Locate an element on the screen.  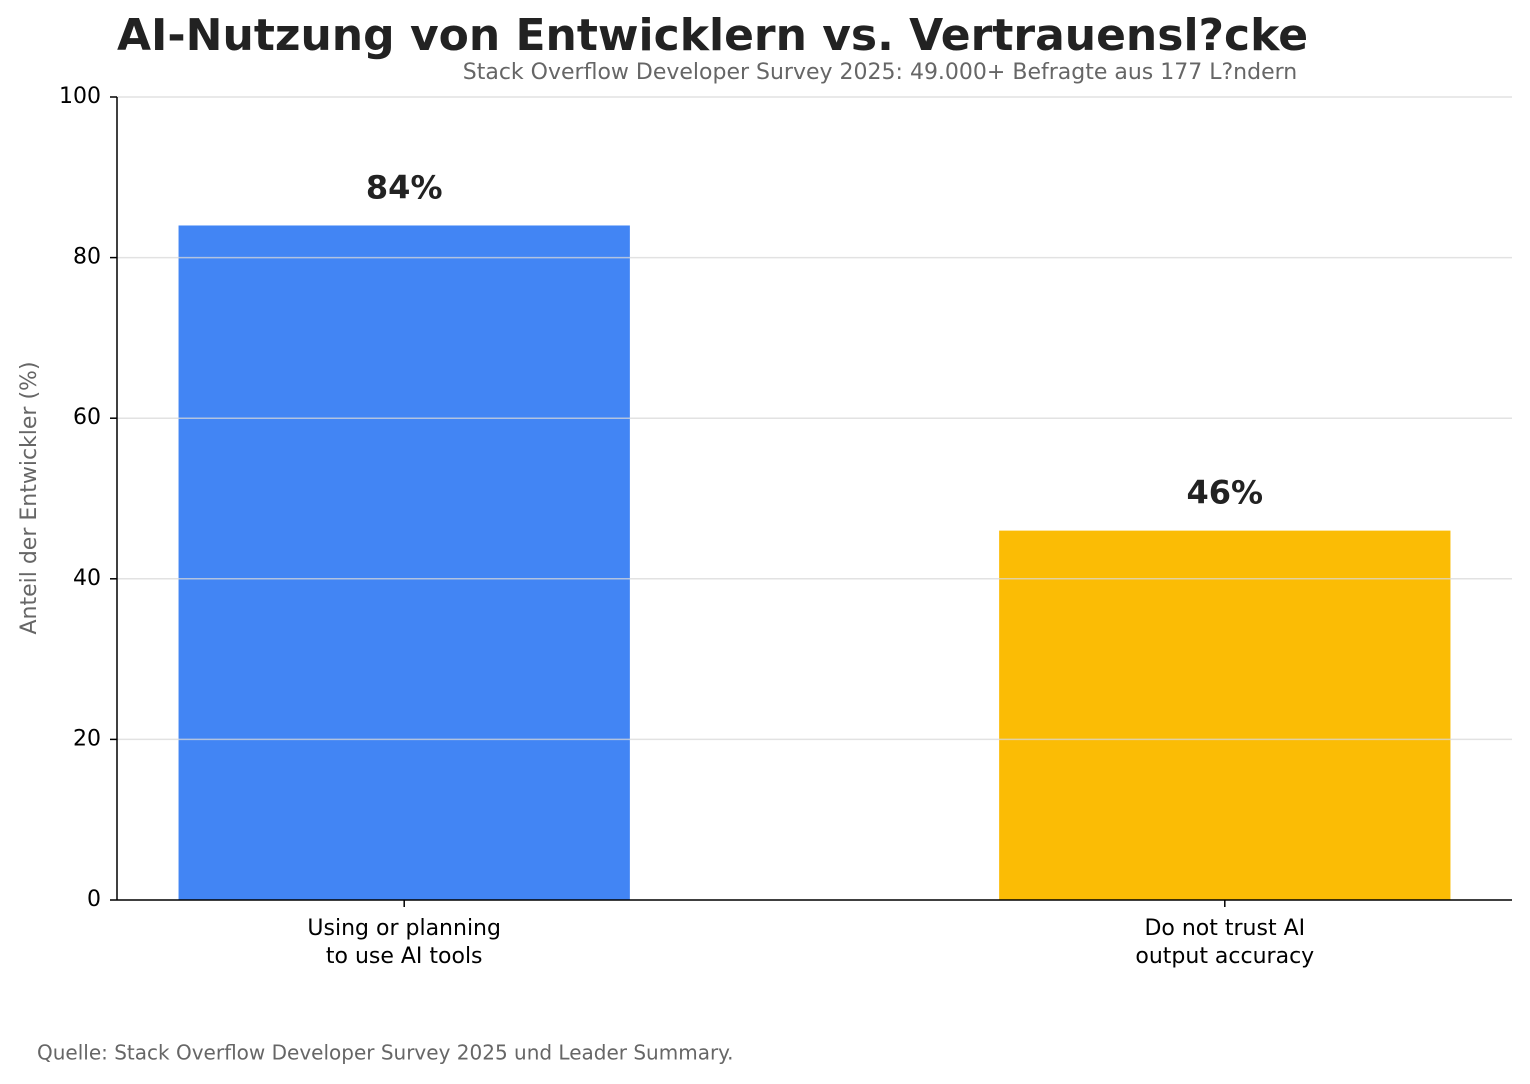
bar is located at coordinates (1225, 715).